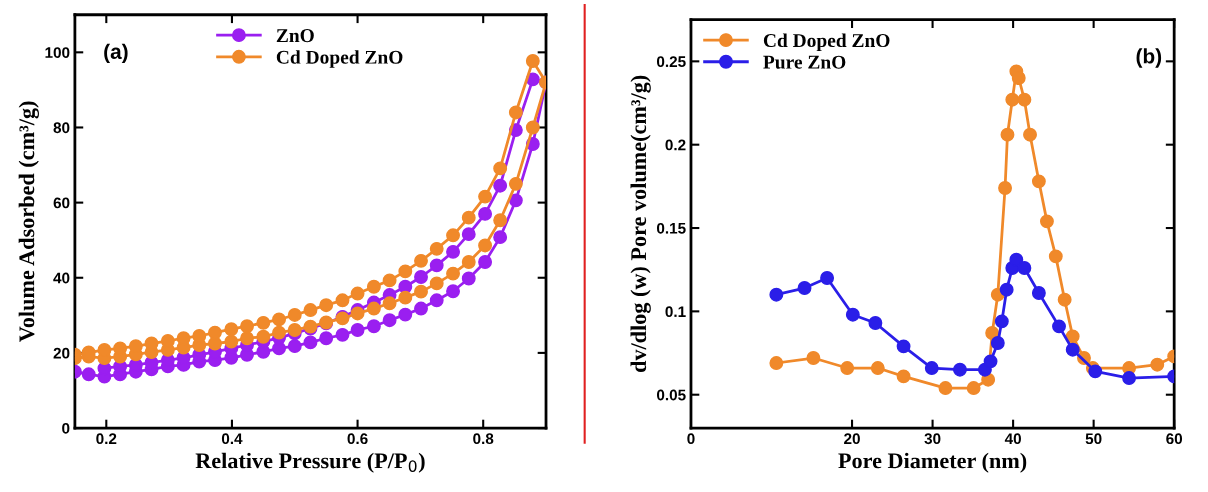 This screenshot has width=1208, height=492. Describe the element at coordinates (483, 439) in the screenshot. I see `x-tick-label: 0.8` at that location.